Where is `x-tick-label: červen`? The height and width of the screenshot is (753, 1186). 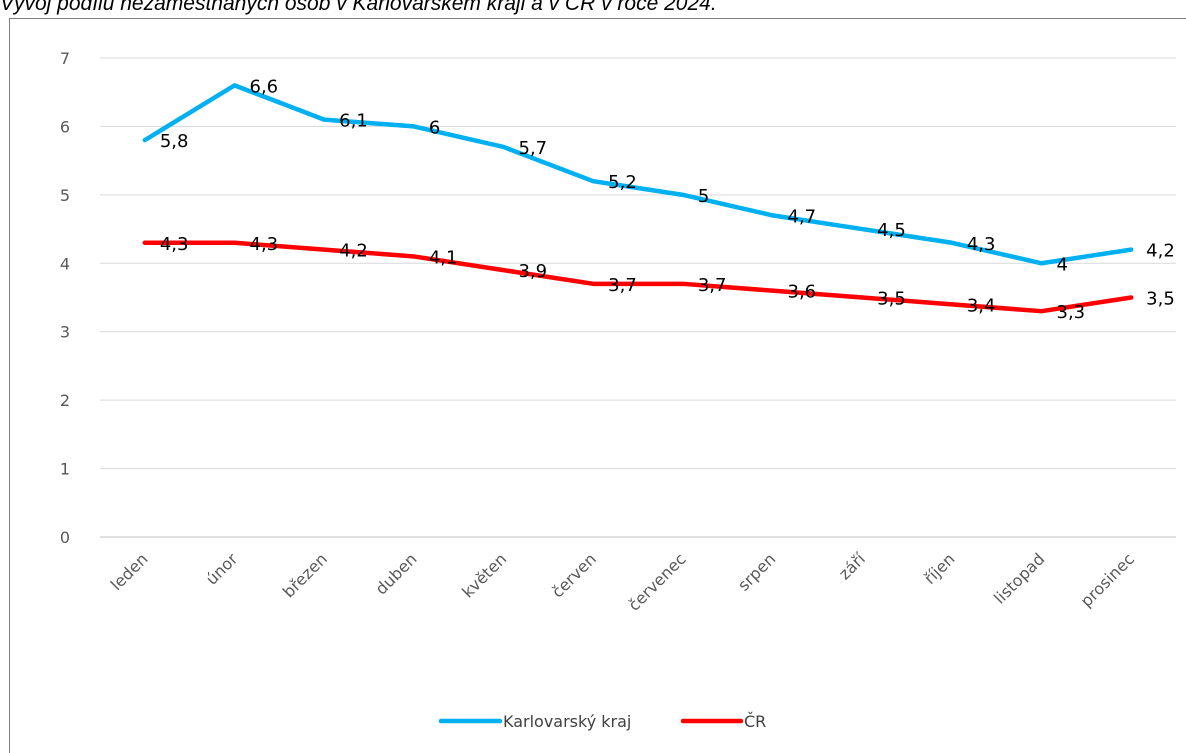
x-tick-label: červen is located at coordinates (574, 575).